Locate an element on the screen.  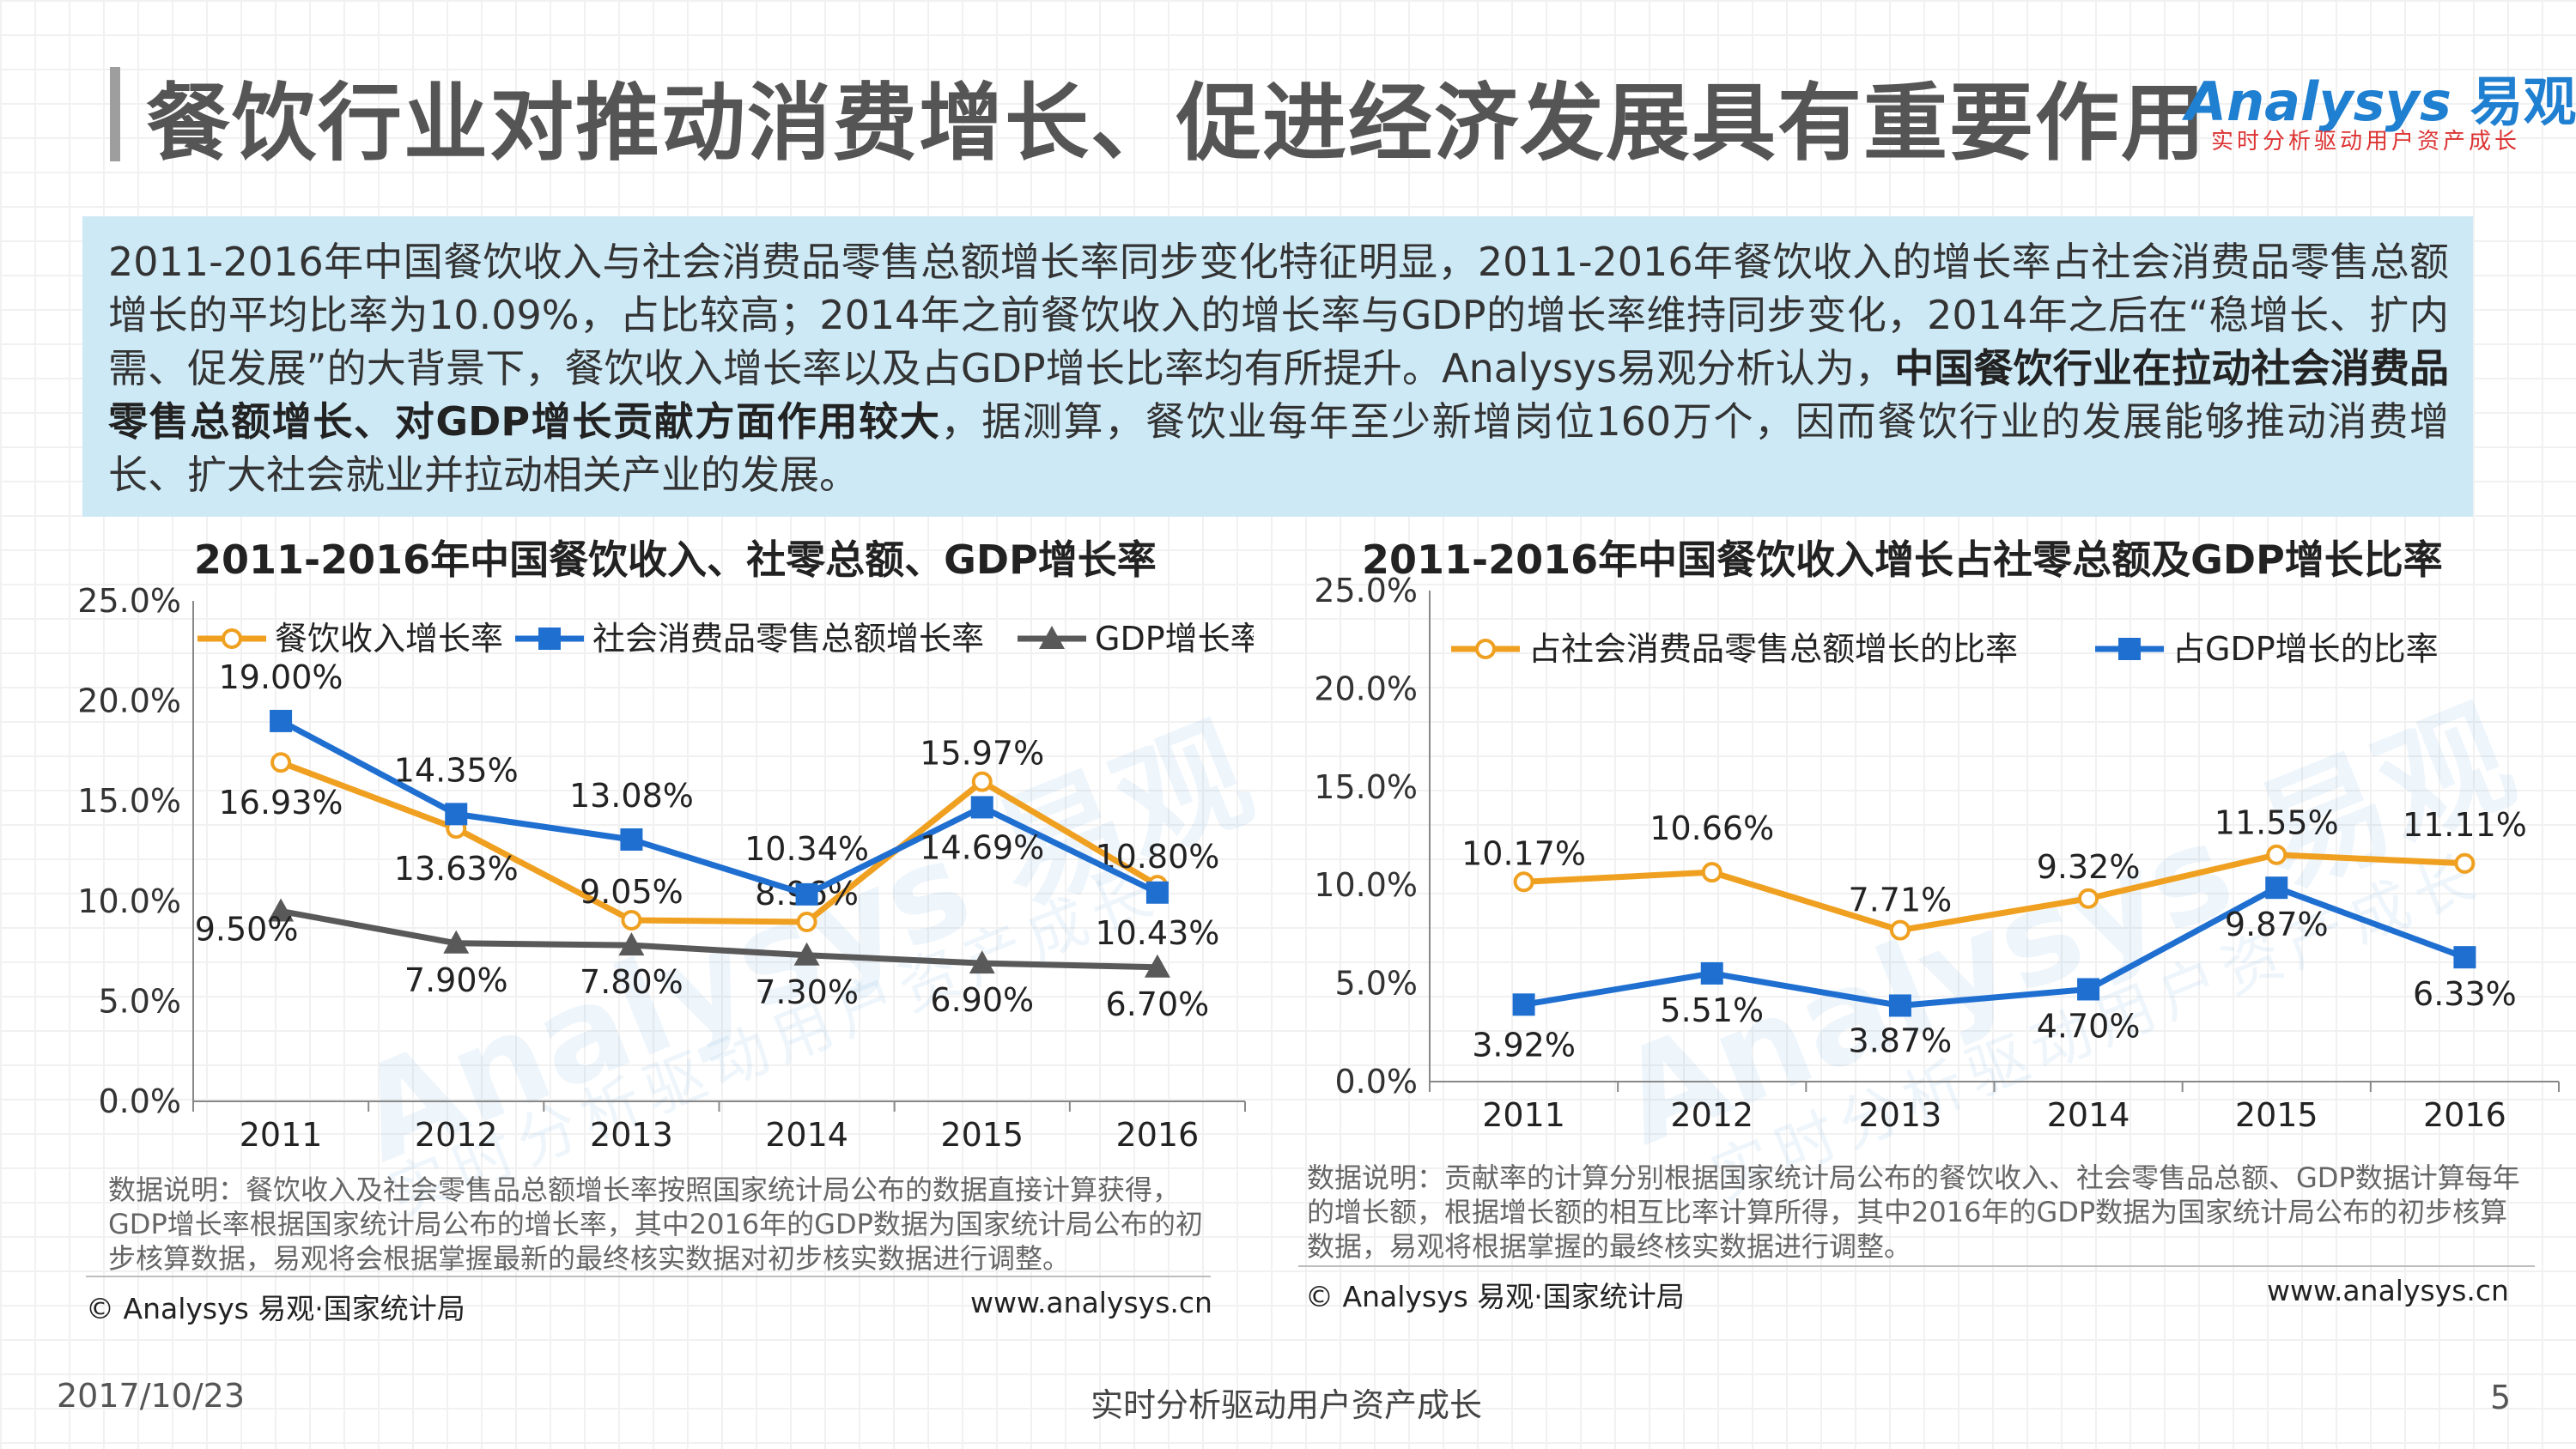
data-label: 6.33% is located at coordinates (2465, 994).